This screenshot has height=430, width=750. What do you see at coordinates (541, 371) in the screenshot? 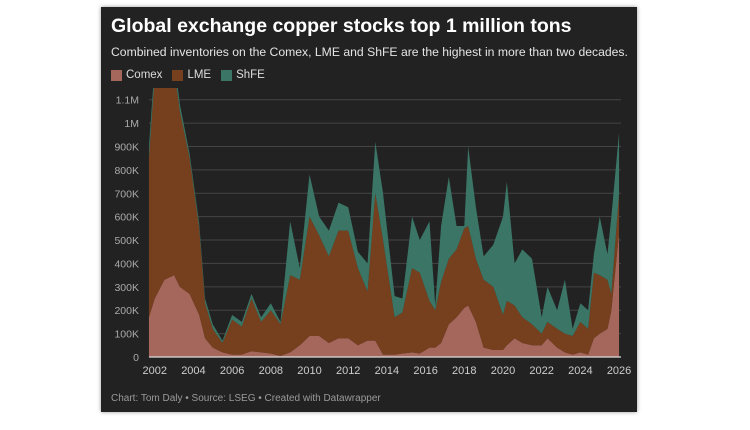
I see `x-tick-label: 2022` at bounding box center [541, 371].